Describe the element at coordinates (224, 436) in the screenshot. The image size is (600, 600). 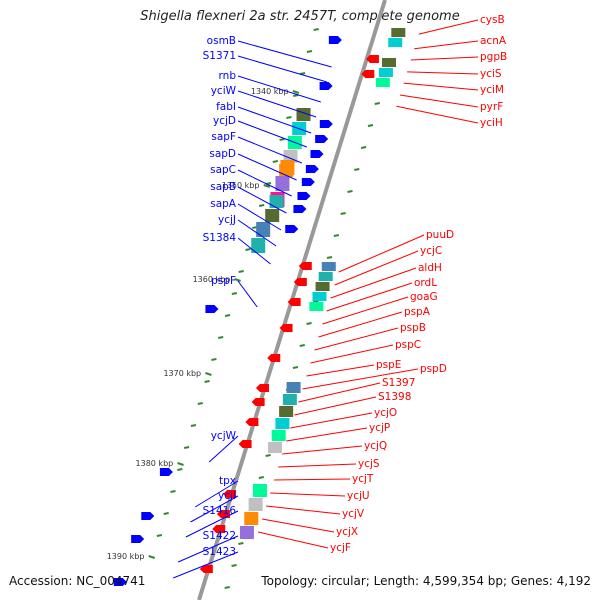
I see `left-gene-label: ycjW` at that location.